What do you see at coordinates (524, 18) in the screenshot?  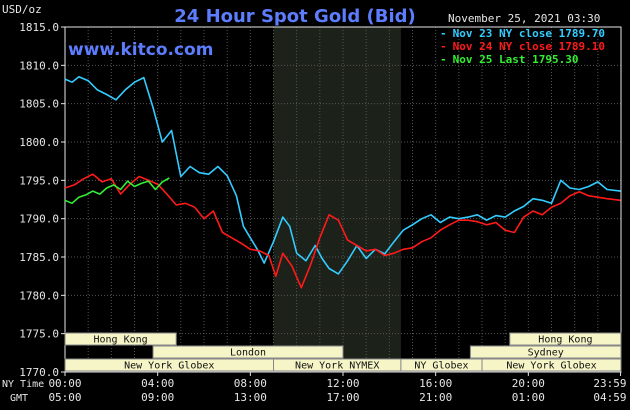 I see `date-label: November 25, 2021 03:30` at bounding box center [524, 18].